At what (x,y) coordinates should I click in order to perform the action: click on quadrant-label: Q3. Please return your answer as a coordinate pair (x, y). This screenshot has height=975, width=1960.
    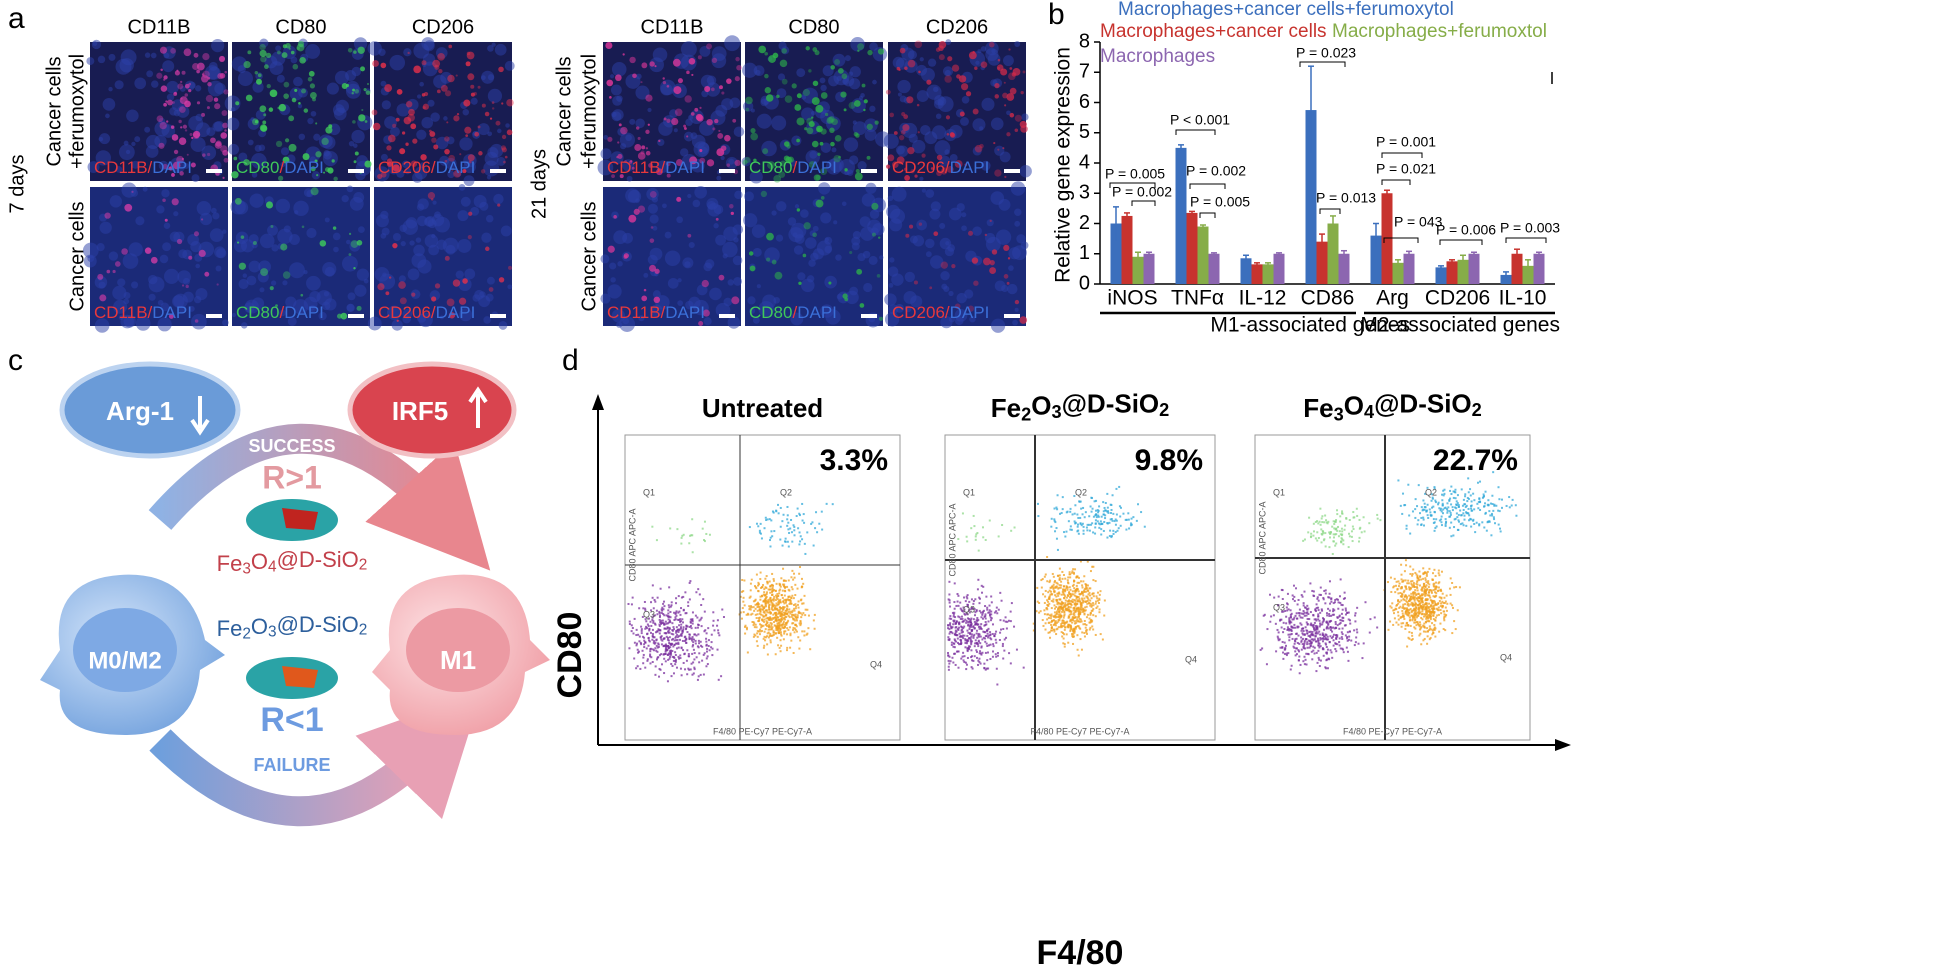
    Looking at the image, I should click on (969, 609).